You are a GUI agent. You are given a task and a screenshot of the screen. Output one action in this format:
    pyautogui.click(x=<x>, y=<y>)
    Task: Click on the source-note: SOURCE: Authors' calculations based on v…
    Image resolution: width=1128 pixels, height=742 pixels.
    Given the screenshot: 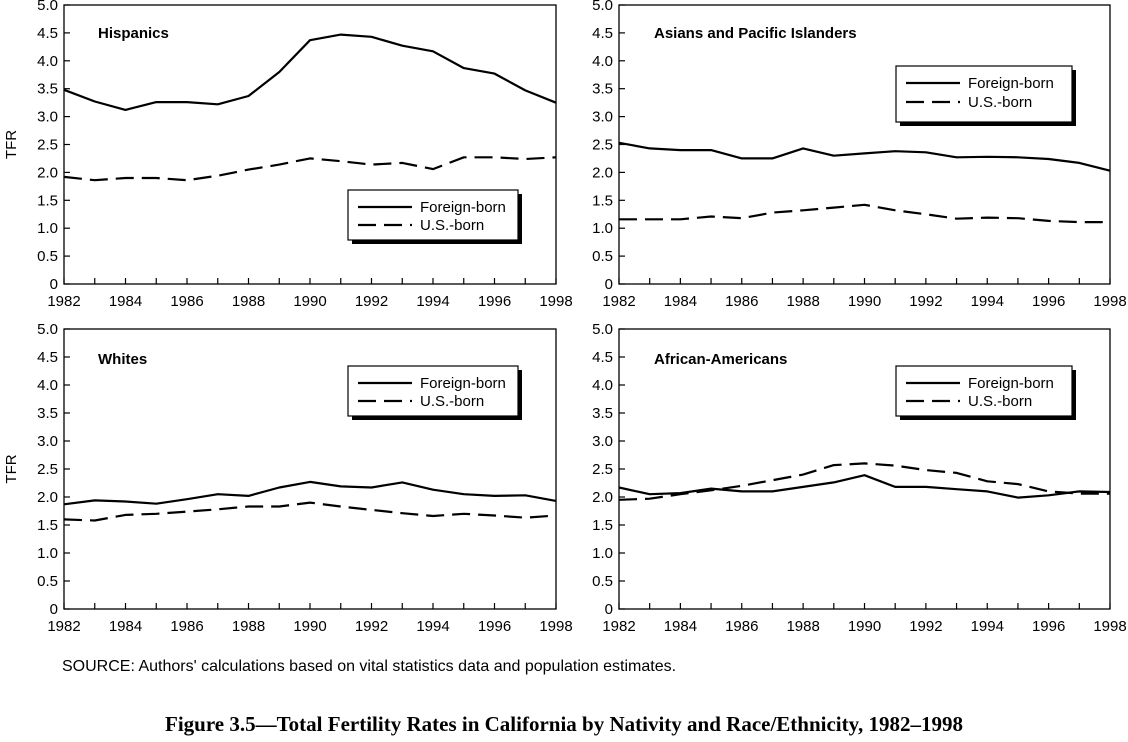 What is the action you would take?
    pyautogui.click(x=369, y=666)
    